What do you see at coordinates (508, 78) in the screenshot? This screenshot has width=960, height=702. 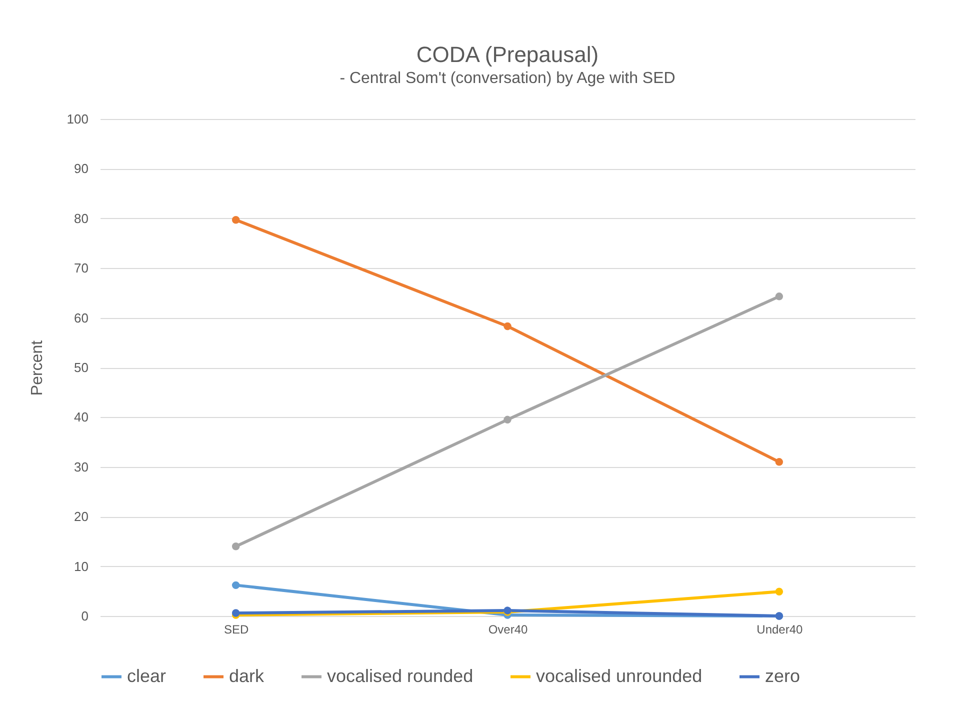 I see `chart-subtitle: - Central Som't (conversation) by Age with SED` at bounding box center [508, 78].